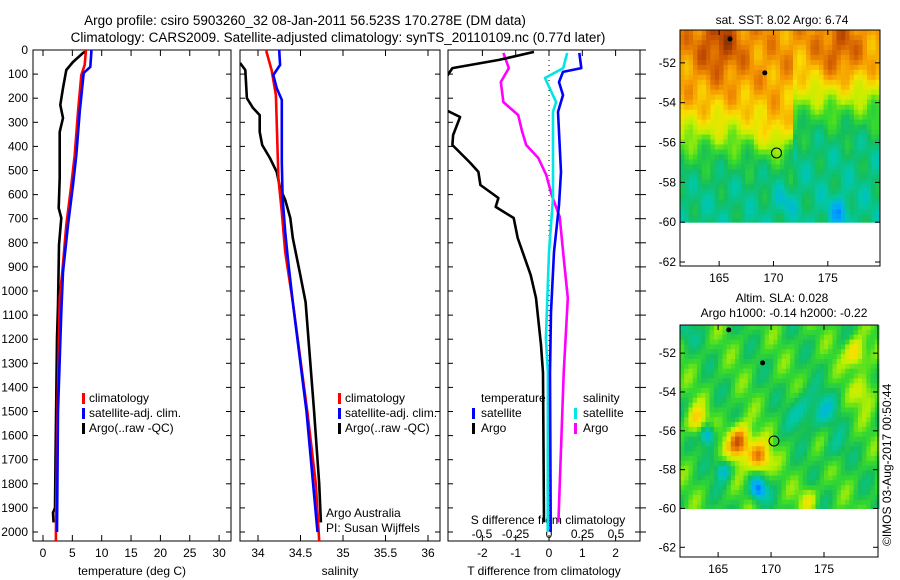 This screenshot has width=900, height=580. What do you see at coordinates (340, 571) in the screenshot?
I see `x-axis-label: salinity` at bounding box center [340, 571].